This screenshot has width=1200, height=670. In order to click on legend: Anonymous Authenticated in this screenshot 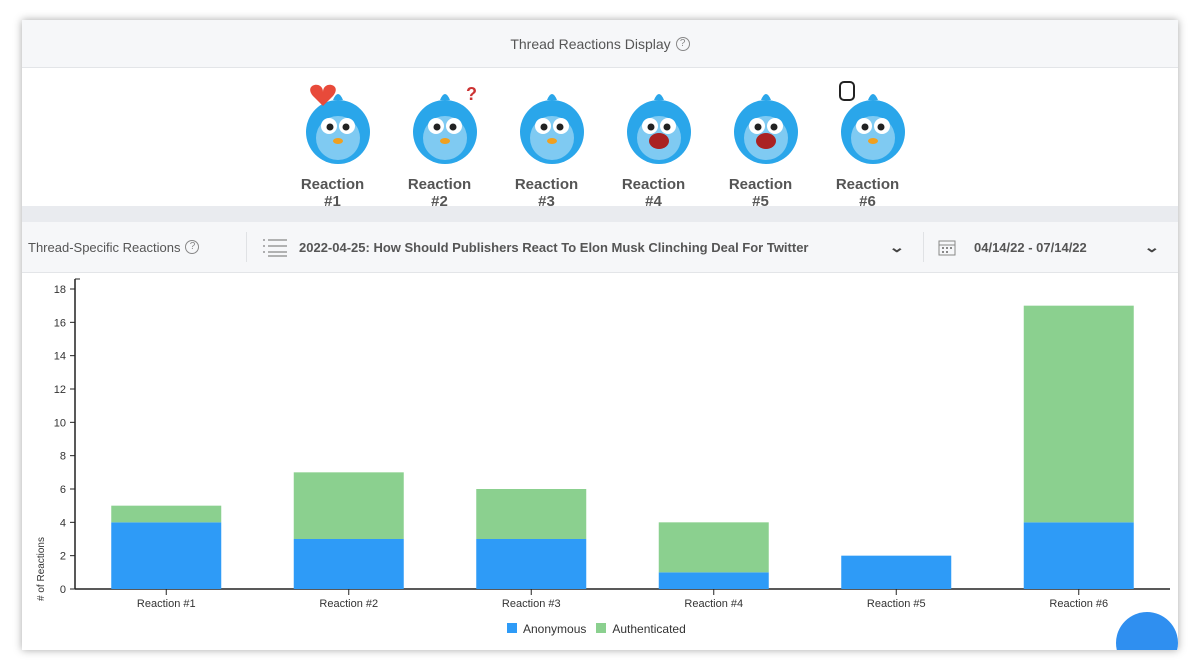, I will do `click(596, 629)`.